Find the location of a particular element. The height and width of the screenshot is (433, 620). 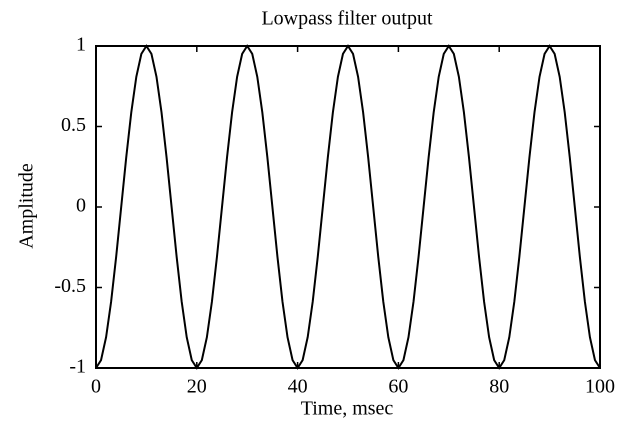

y-tick-label: 0.5 is located at coordinates (73, 125).